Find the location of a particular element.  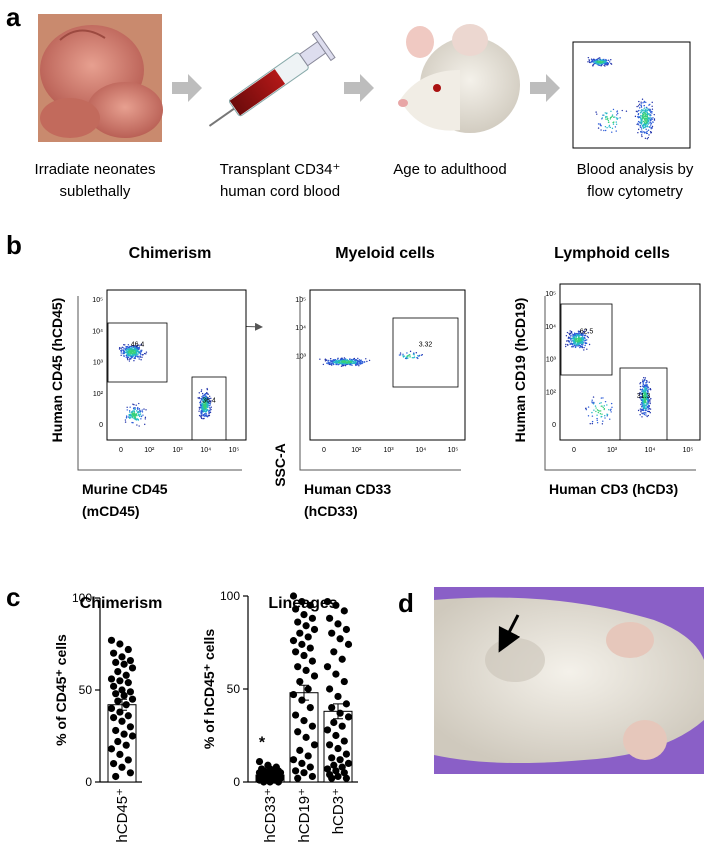

process-arrow is located at coordinates (366, 88).